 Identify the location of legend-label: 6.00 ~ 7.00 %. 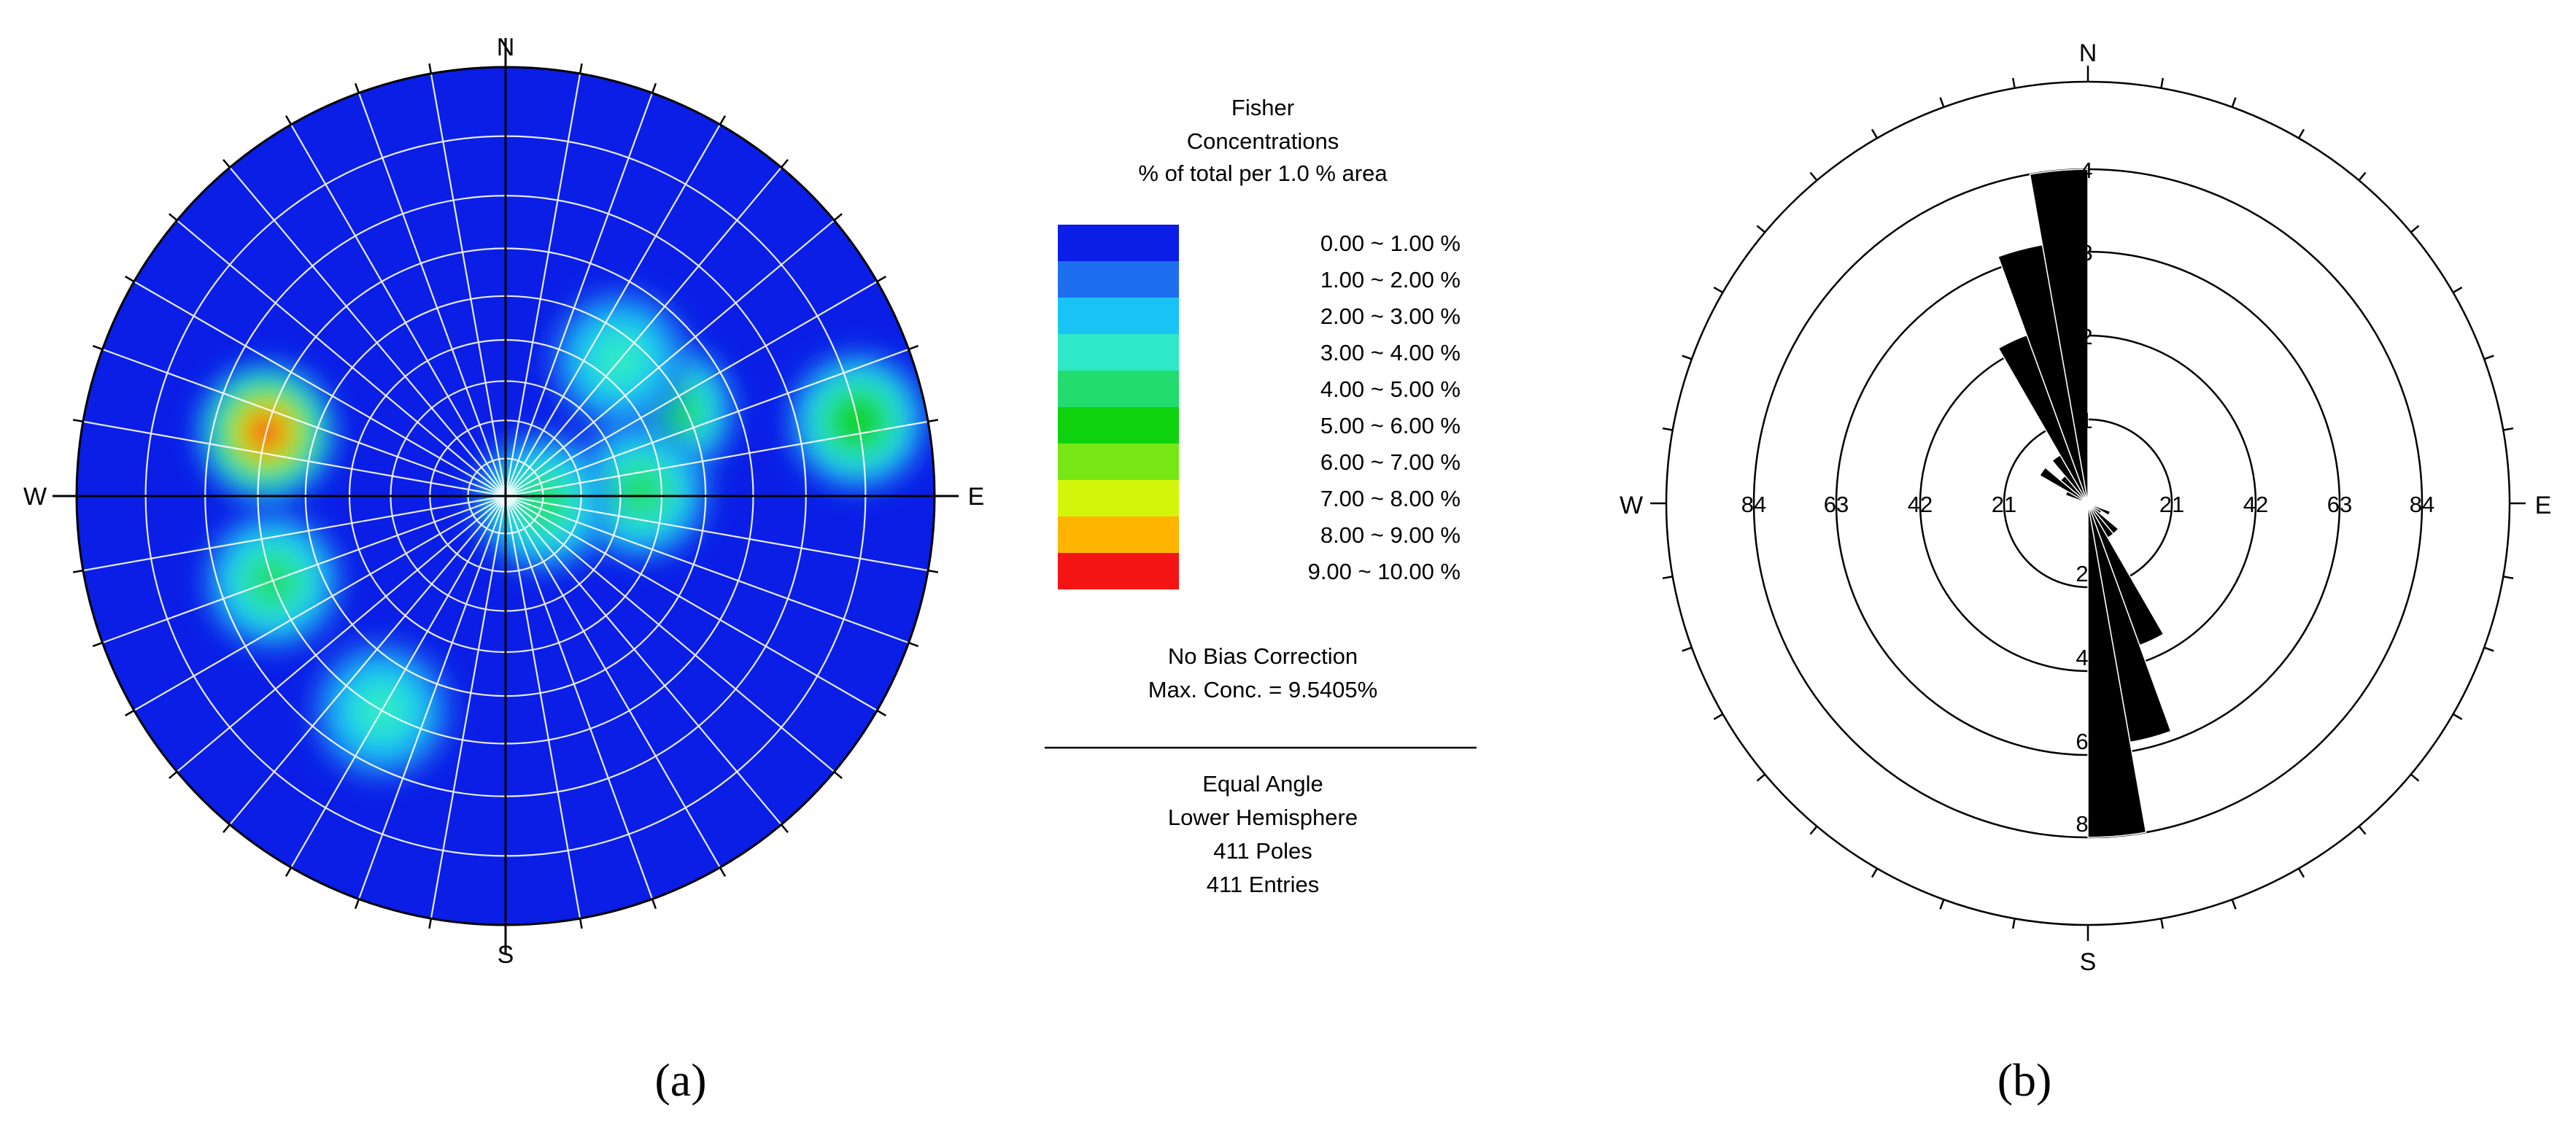
(1390, 462).